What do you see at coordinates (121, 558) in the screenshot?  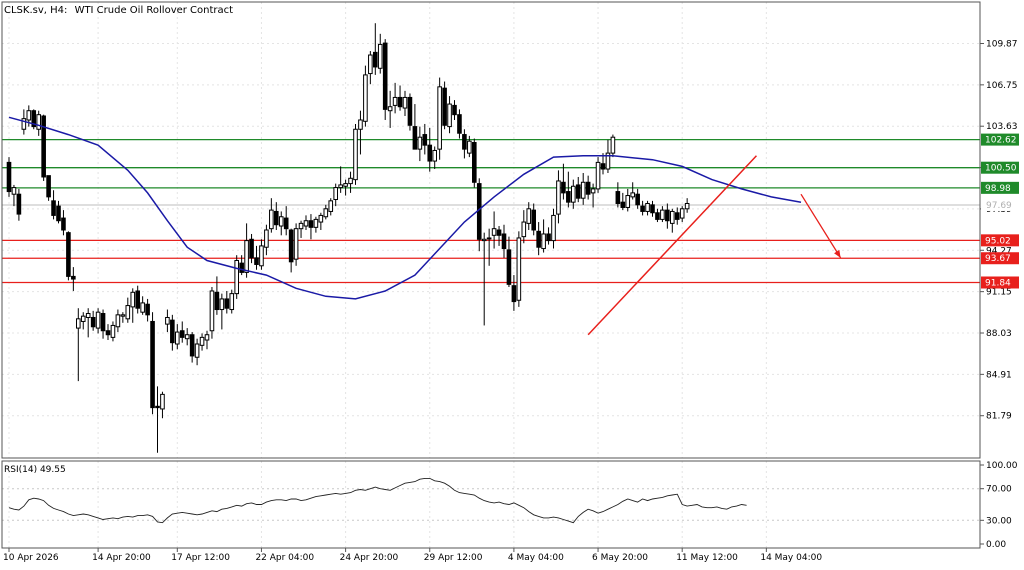 I see `time-tick-label: 14 Apr 20:00` at bounding box center [121, 558].